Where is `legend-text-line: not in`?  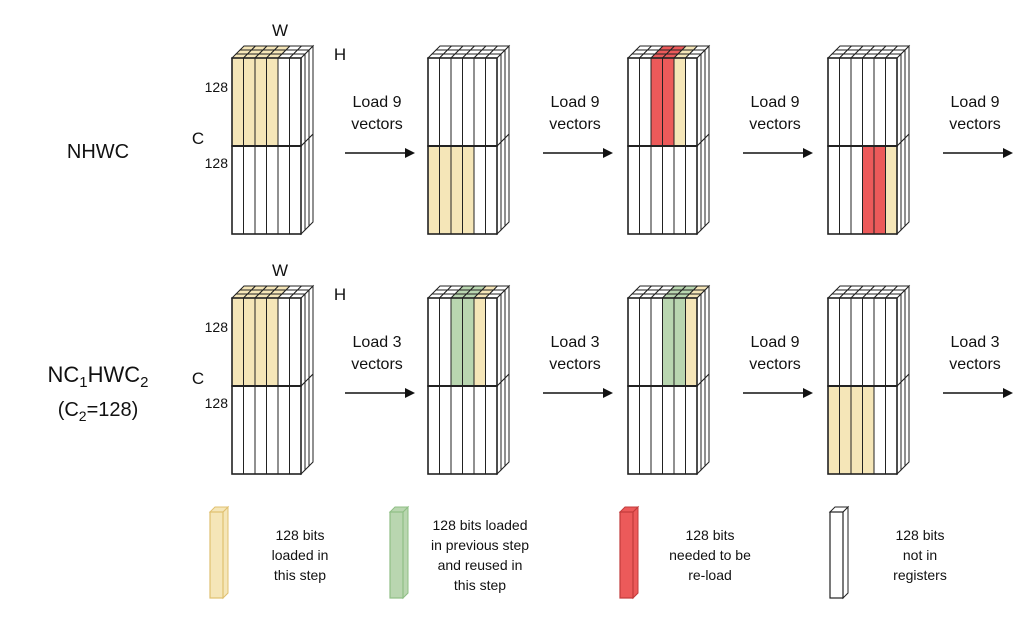 legend-text-line: not in is located at coordinates (920, 555).